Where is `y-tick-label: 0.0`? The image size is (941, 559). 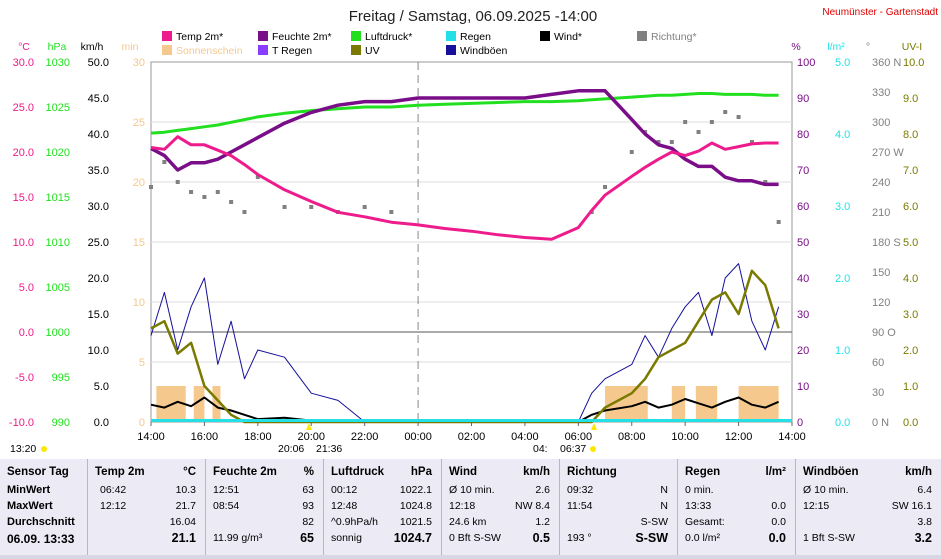
y-tick-label: 0.0 is located at coordinates (26, 333).